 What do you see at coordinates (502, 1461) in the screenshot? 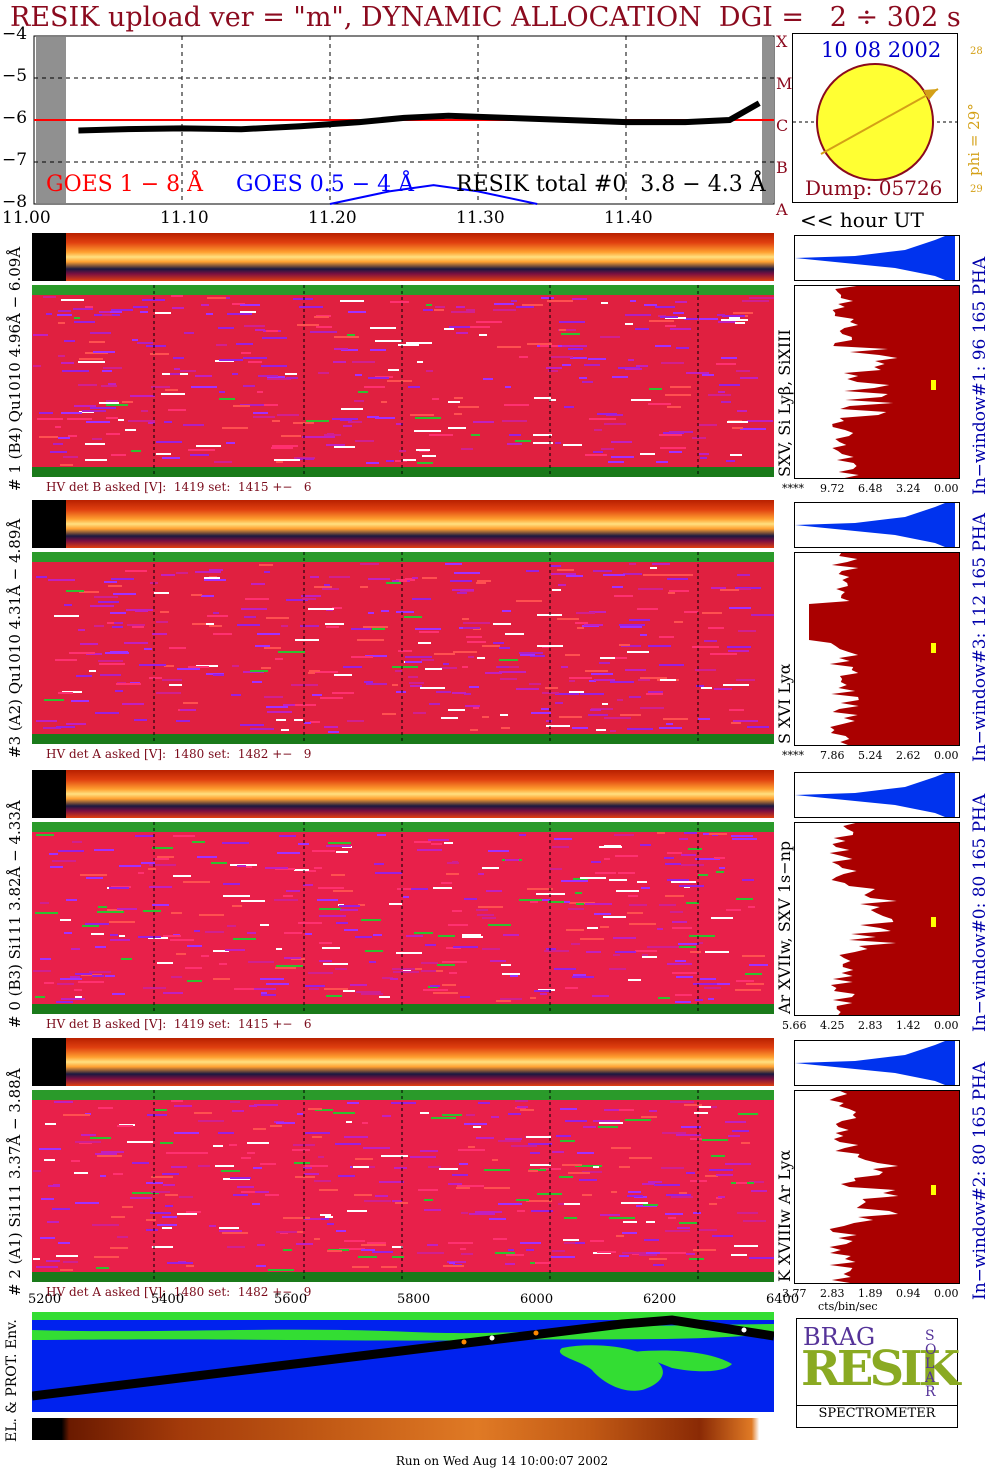
I see `footer-run: Run on Wed Aug 14 10:00:07 2002` at bounding box center [502, 1461].